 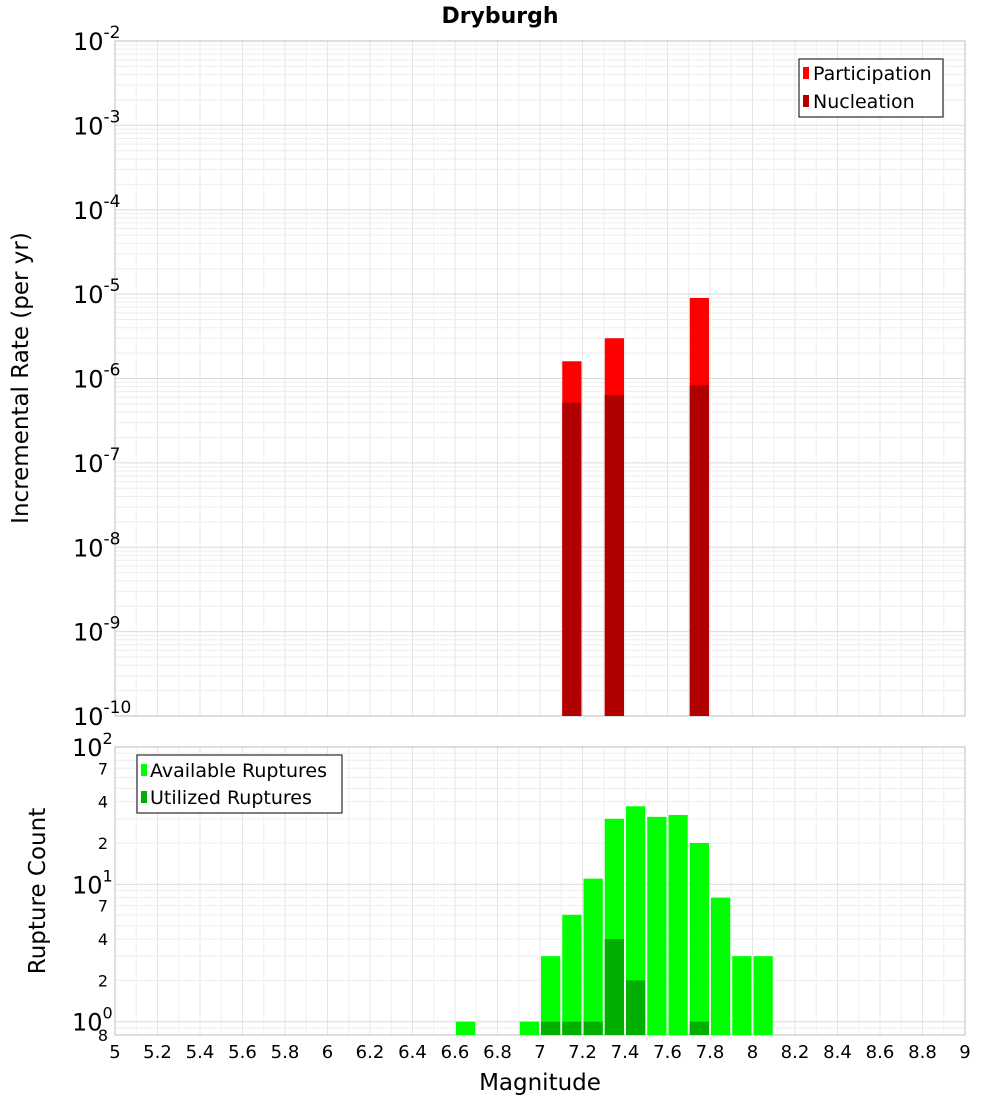 I want to click on top-y-axis-label: Incremental Rate (per yr), so click(x=21, y=378).